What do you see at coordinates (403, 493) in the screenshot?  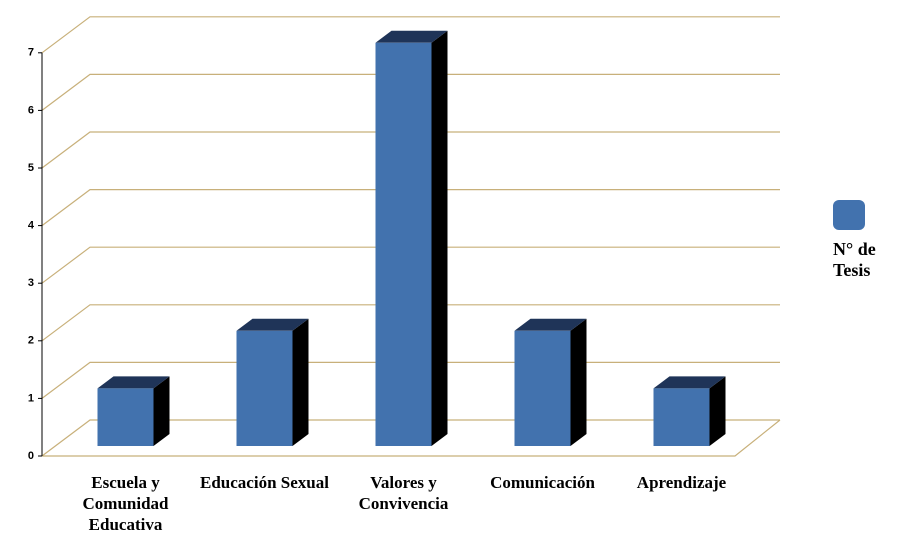 I see `x-tick-label: Valores y Convivencia` at bounding box center [403, 493].